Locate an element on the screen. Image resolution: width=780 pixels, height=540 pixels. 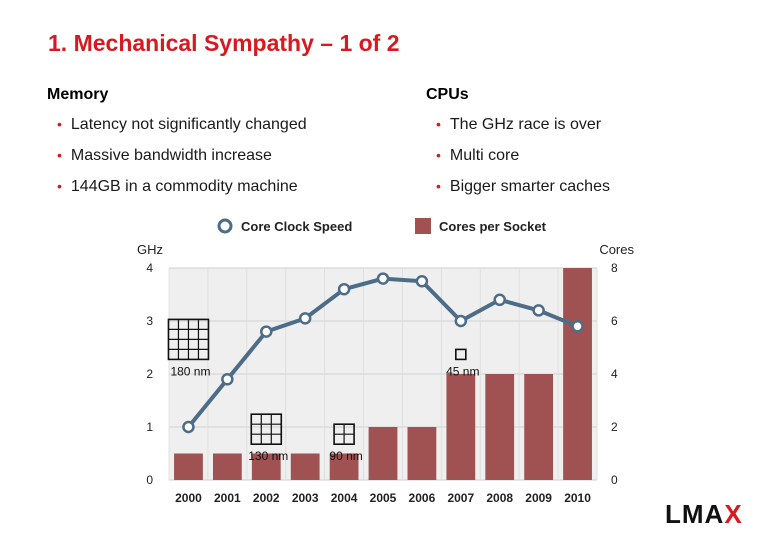
memory-bullet-text: 144GB in a commodity machine is located at coordinates (184, 186).